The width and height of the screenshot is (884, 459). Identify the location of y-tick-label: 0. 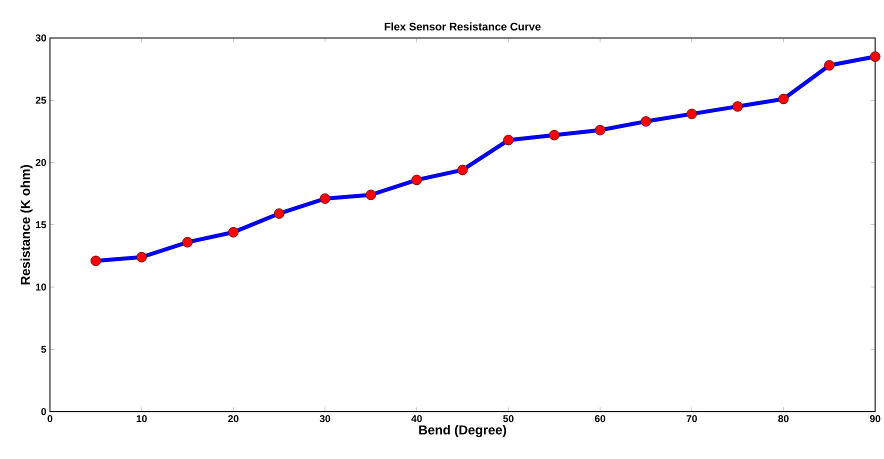
(43, 412).